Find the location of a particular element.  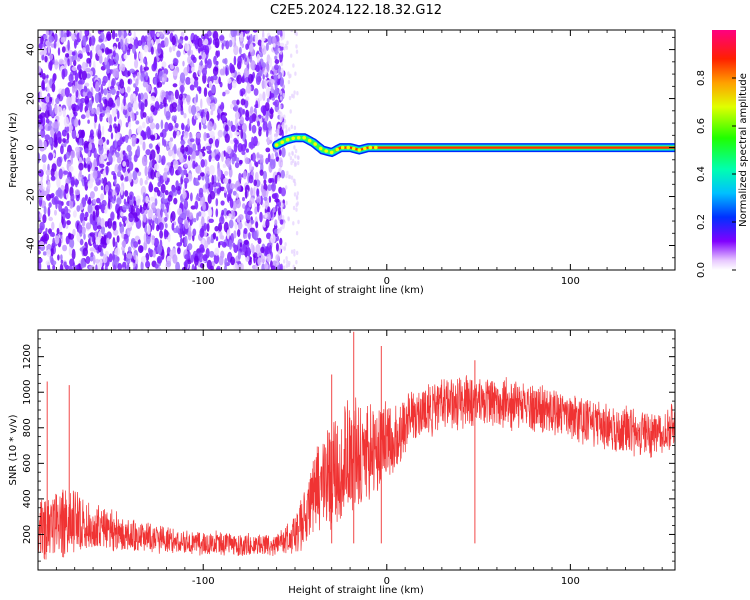

y-tick-label: 600 is located at coordinates (27, 463).